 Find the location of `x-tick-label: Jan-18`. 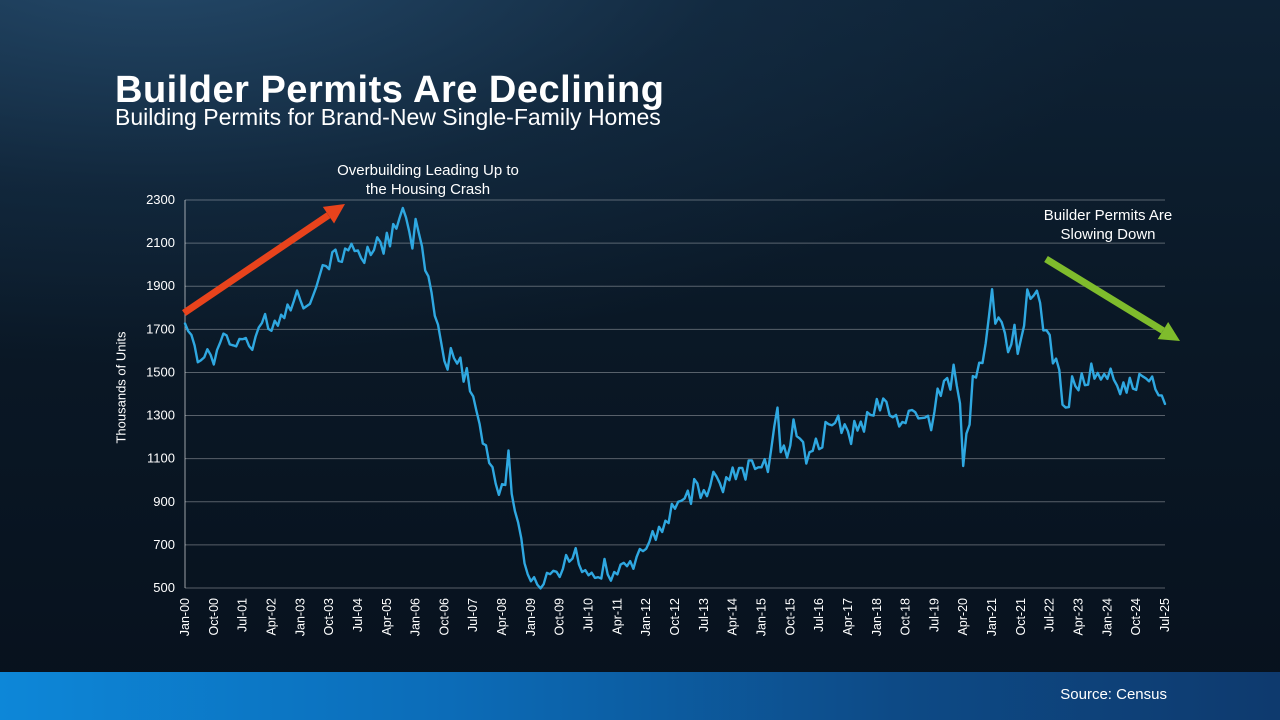

x-tick-label: Jan-18 is located at coordinates (877, 617).